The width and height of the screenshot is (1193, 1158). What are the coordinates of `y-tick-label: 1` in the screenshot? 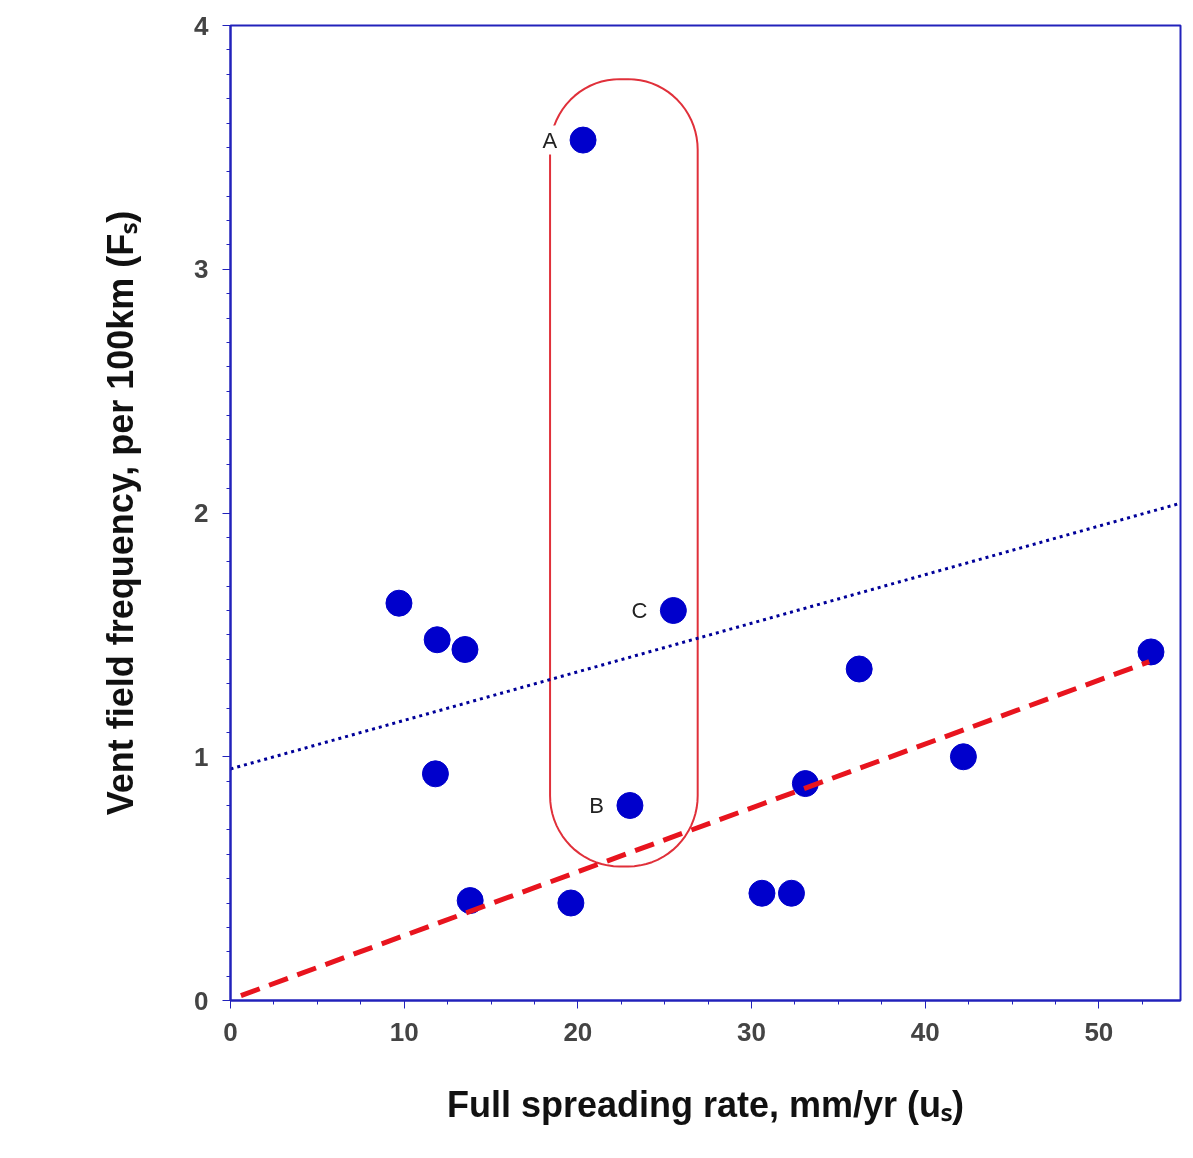 It's located at (201, 756).